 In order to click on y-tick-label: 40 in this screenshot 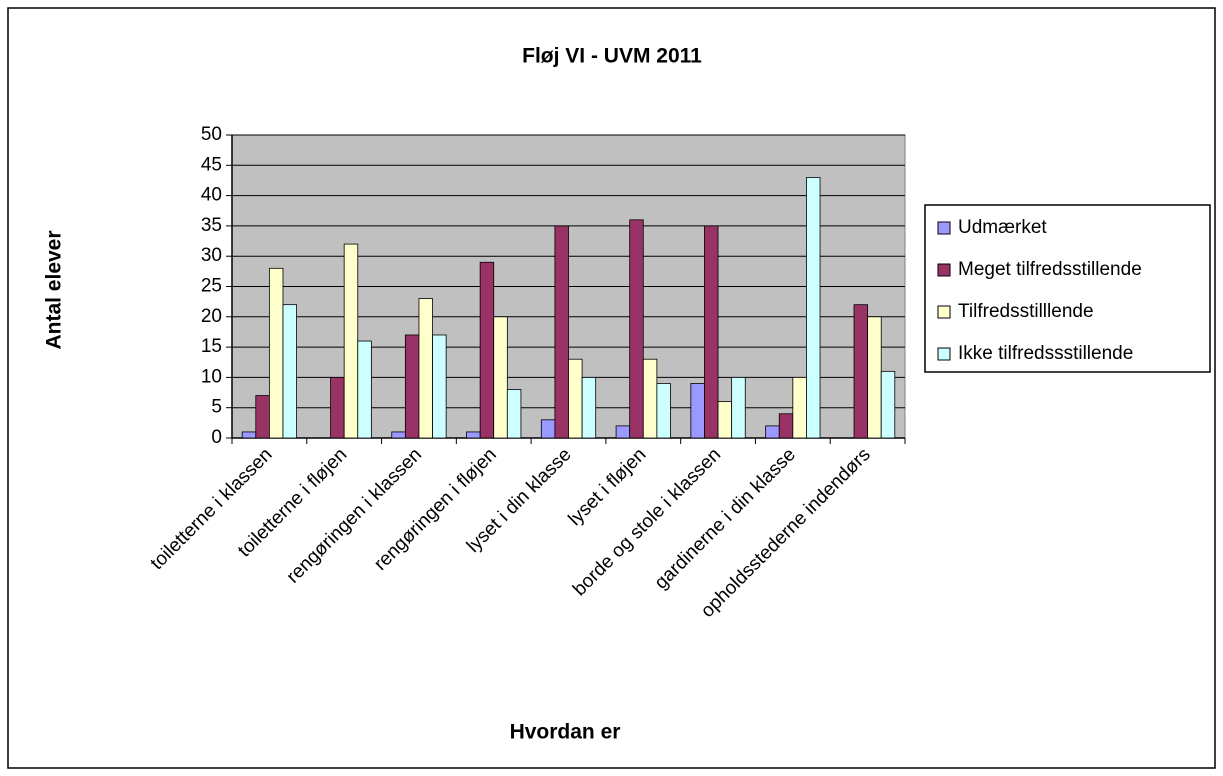, I will do `click(211, 195)`.